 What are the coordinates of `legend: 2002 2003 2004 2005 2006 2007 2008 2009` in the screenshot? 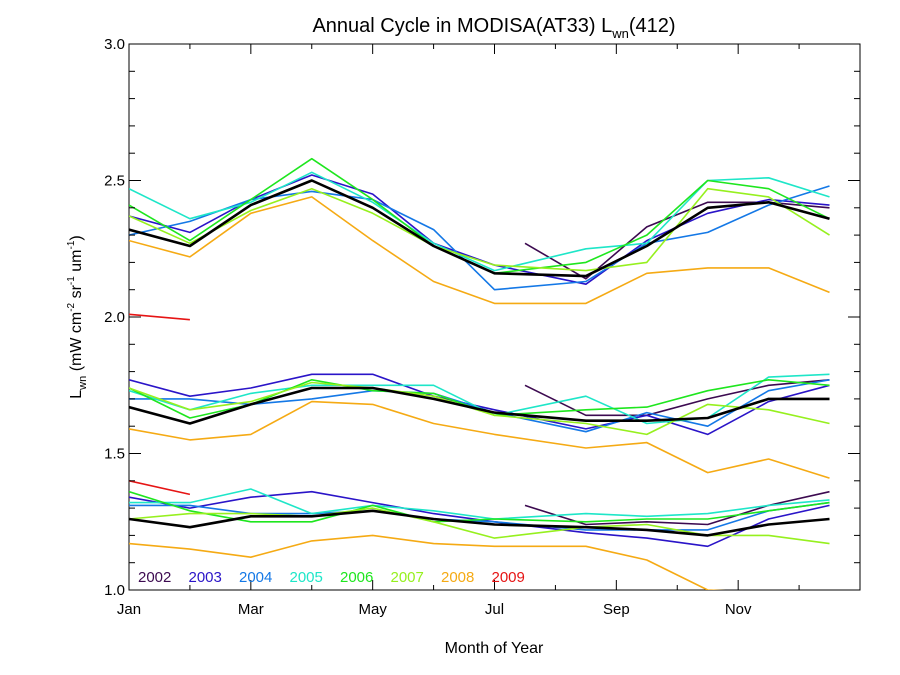 It's located at (331, 577).